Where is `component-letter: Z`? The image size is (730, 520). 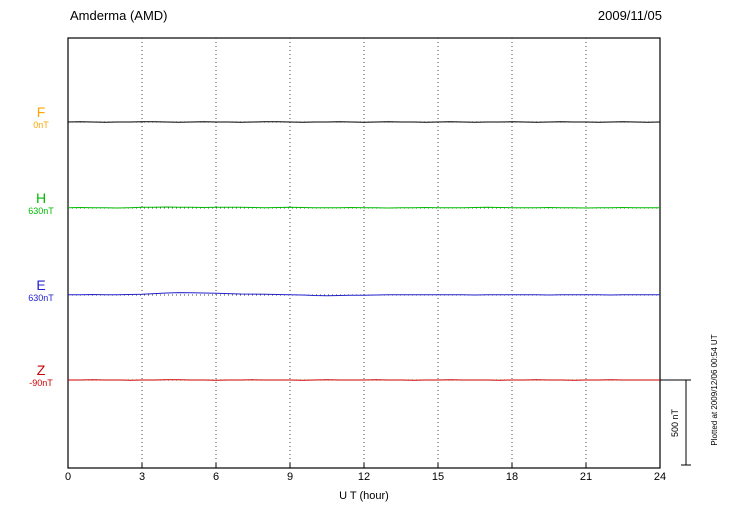 component-letter: Z is located at coordinates (41, 370).